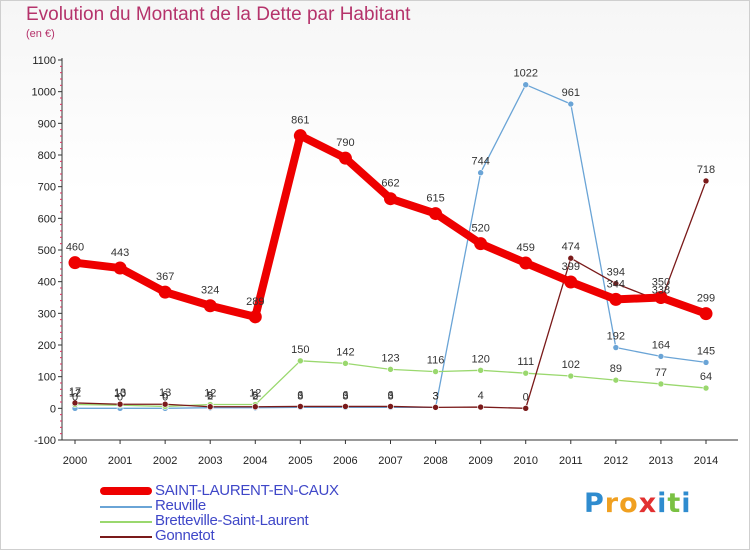 The image size is (750, 550). What do you see at coordinates (706, 351) in the screenshot?
I see `data-label: 145` at bounding box center [706, 351].